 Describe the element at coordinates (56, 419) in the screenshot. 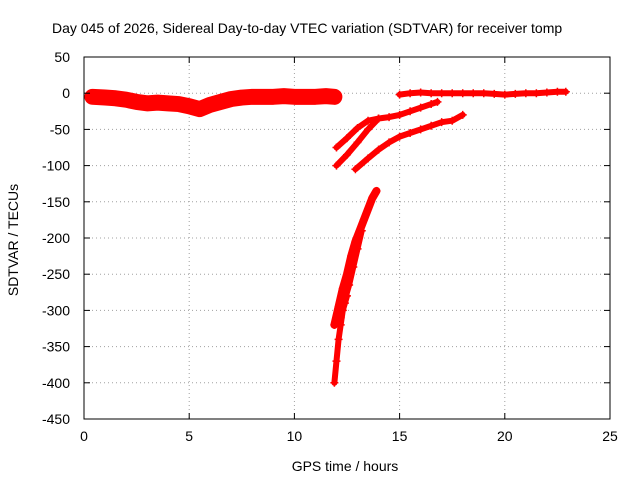

I see `y-tick-label: -450` at that location.